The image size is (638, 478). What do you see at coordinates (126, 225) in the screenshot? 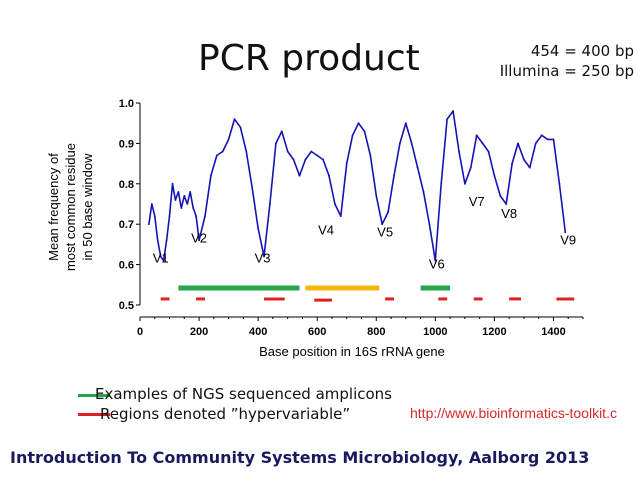
I see `y-tick-label: 0.7` at bounding box center [126, 225].